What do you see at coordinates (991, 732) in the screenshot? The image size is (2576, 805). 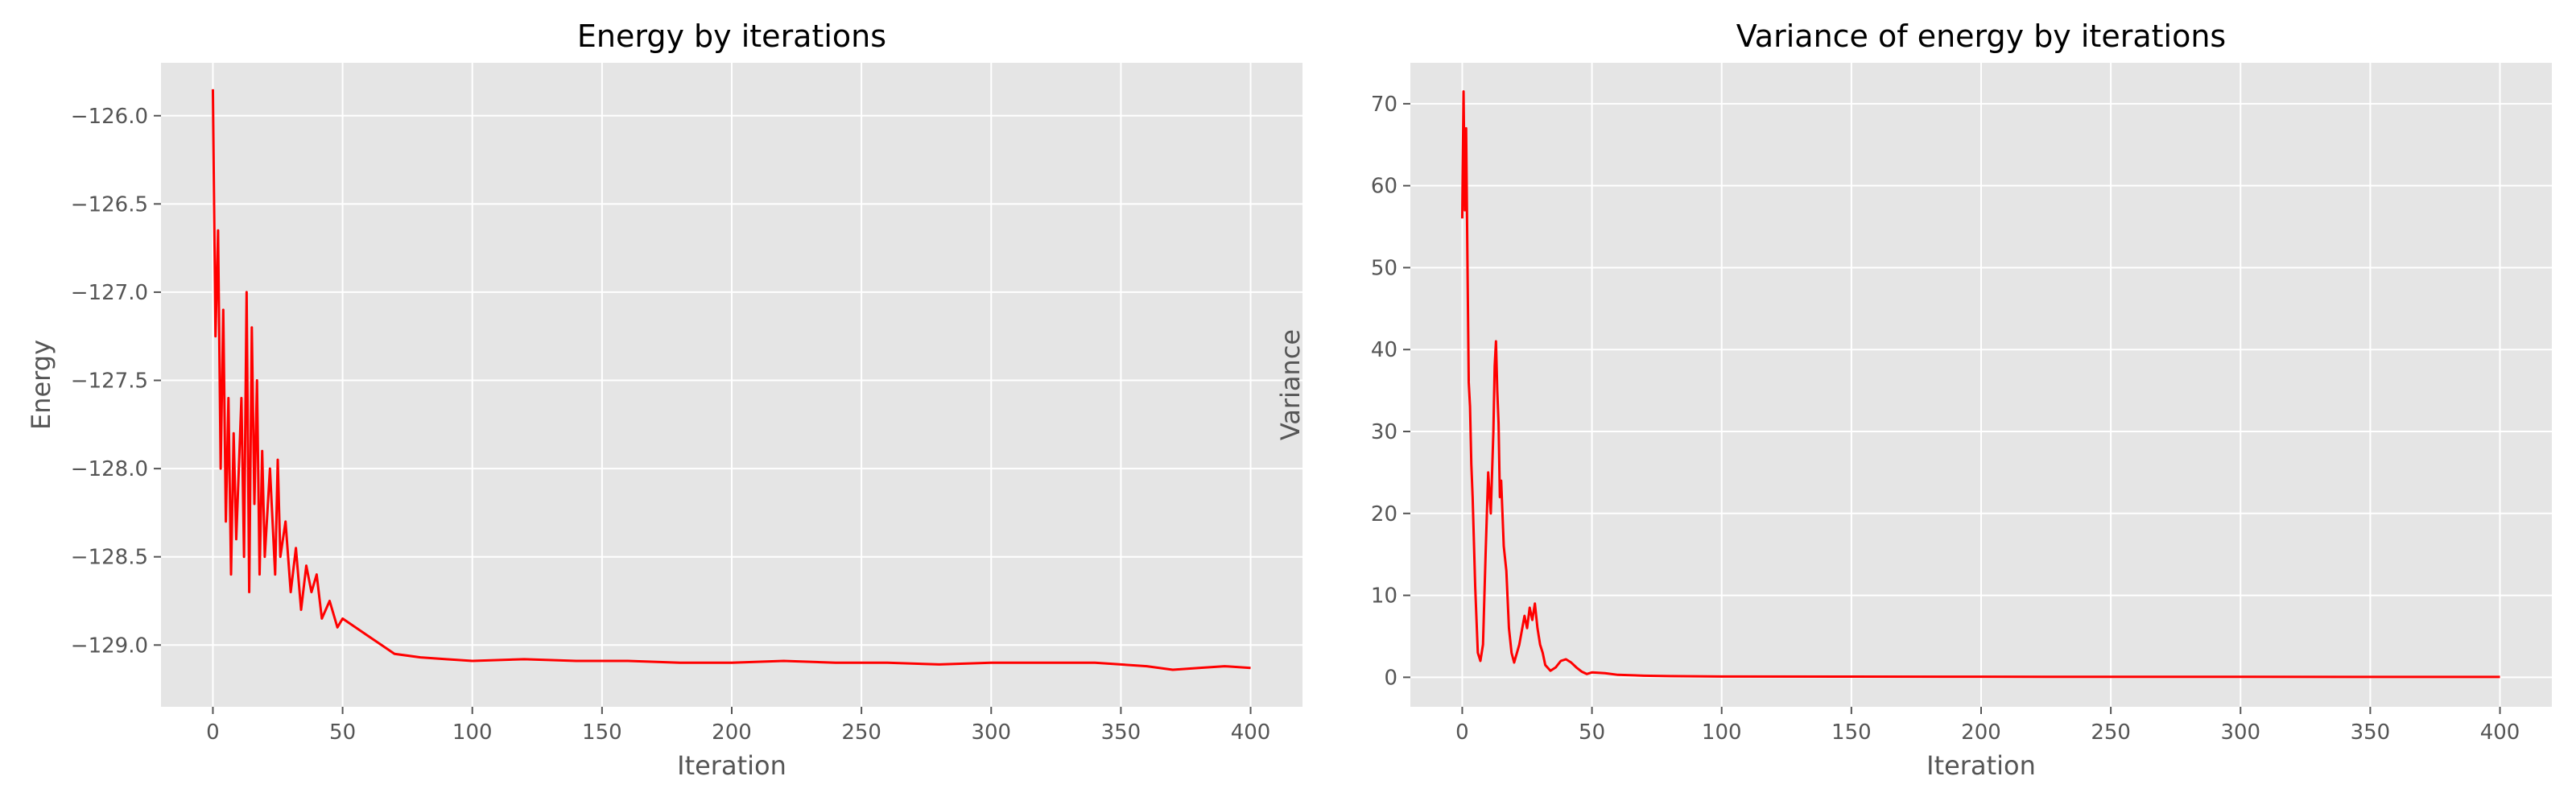 I see `energy-x-tick-label: 300` at bounding box center [991, 732].